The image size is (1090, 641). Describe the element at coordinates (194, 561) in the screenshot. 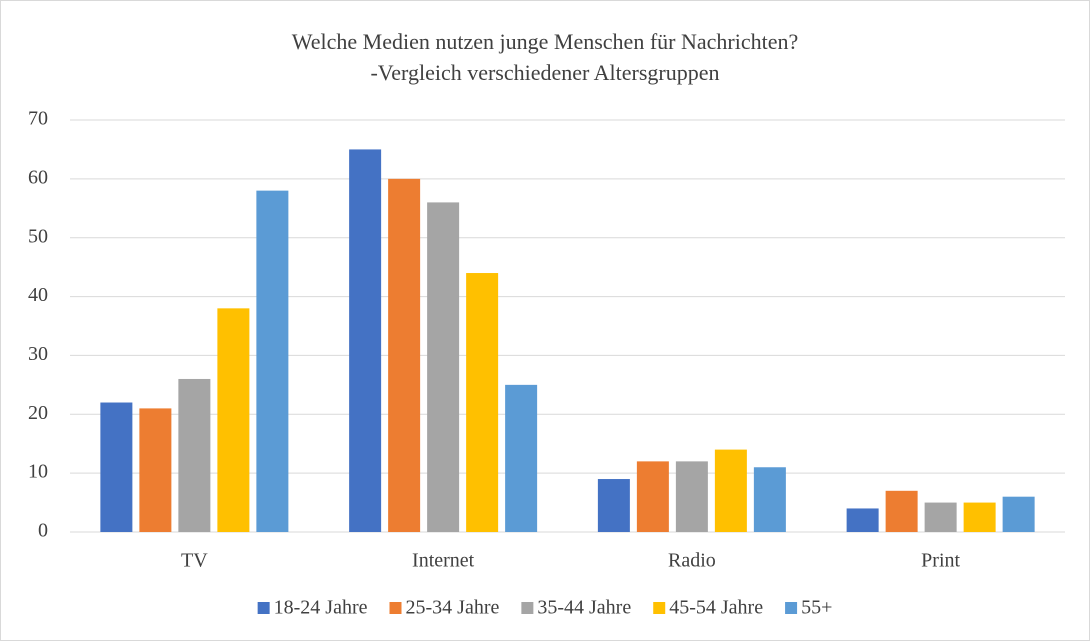

I see `x-tick-label: TV` at that location.